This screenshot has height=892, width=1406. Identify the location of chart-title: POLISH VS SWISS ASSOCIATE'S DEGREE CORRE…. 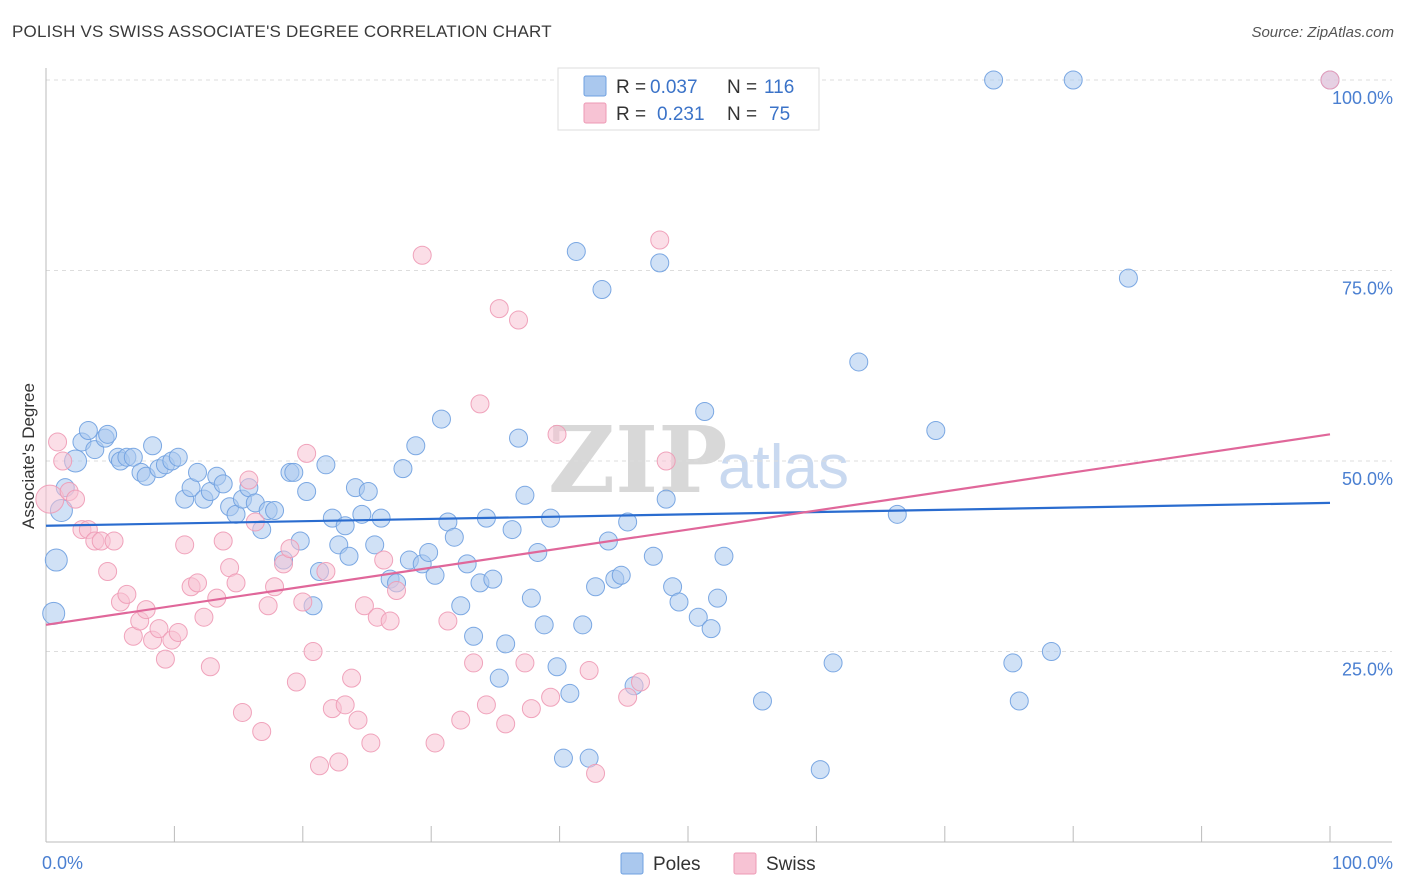
(282, 31).